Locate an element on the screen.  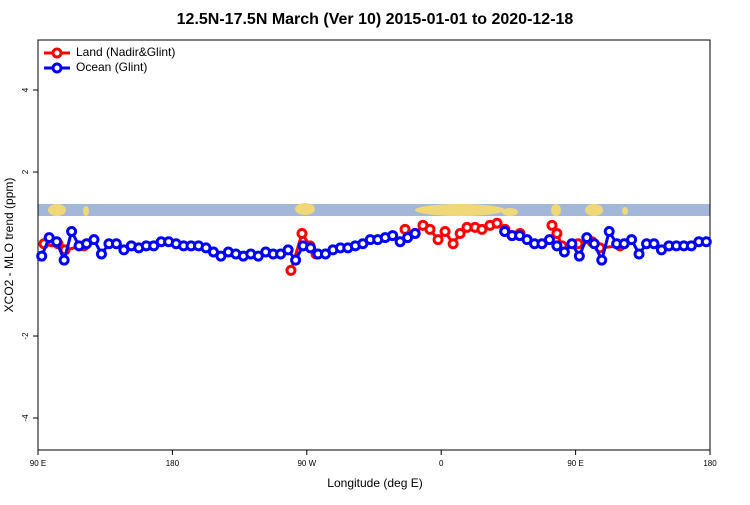
legend-label: Land (Nadir&Glint) is located at coordinates (125, 52).